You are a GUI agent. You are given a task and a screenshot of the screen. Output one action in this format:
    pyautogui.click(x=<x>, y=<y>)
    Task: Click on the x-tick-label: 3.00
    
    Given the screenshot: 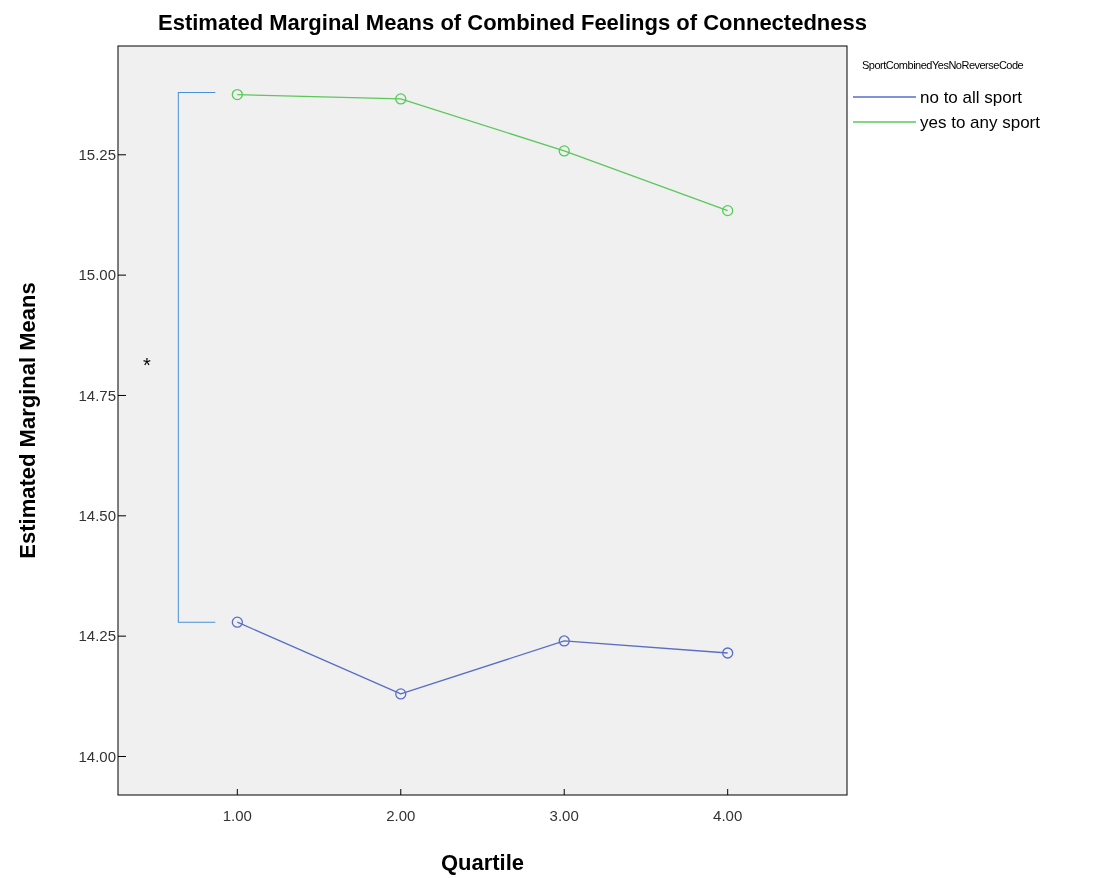 What is the action you would take?
    pyautogui.click(x=564, y=815)
    